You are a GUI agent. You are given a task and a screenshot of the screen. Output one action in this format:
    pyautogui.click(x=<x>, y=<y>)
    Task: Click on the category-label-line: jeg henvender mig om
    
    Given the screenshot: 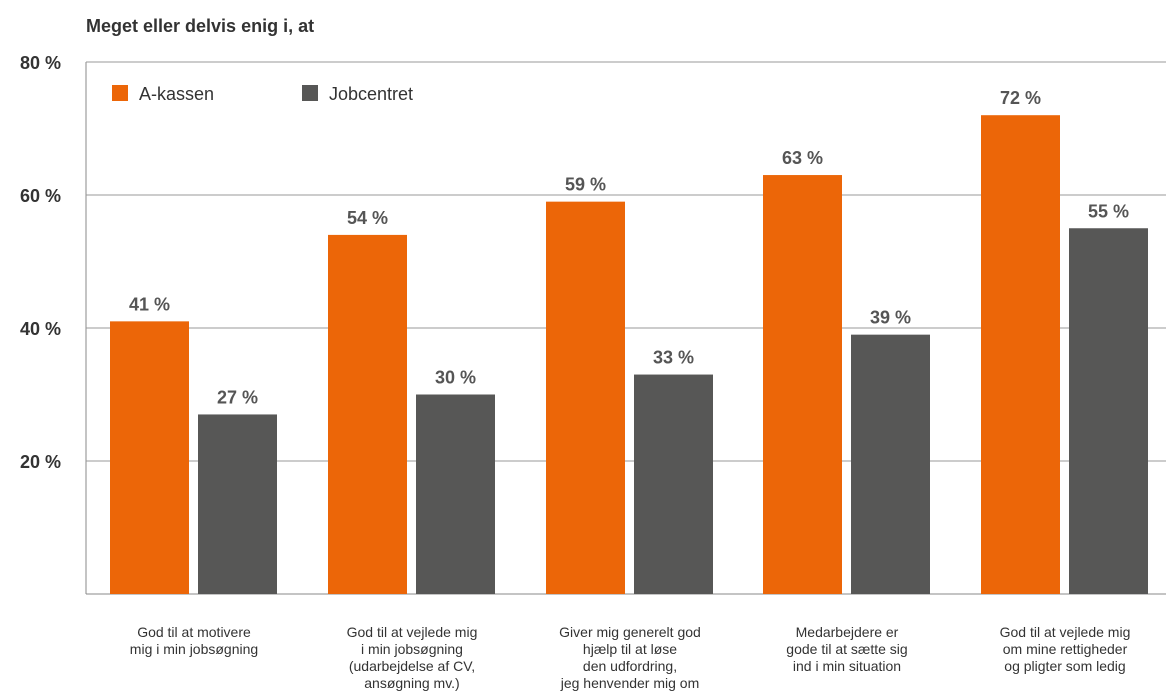 What is the action you would take?
    pyautogui.click(x=630, y=683)
    